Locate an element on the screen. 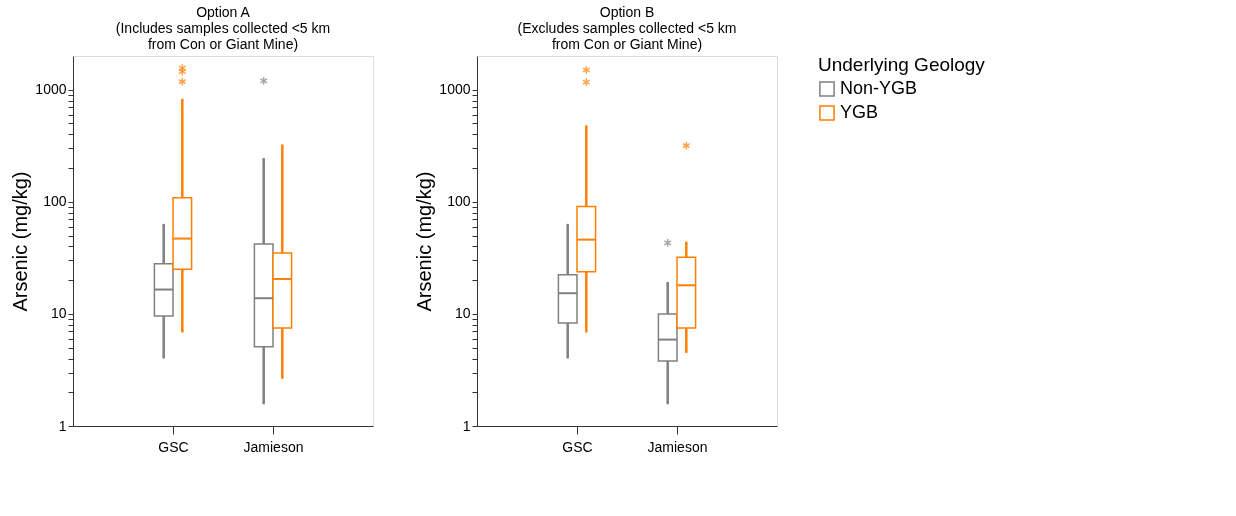 The height and width of the screenshot is (516, 1236). text: Option B is located at coordinates (627, 12).